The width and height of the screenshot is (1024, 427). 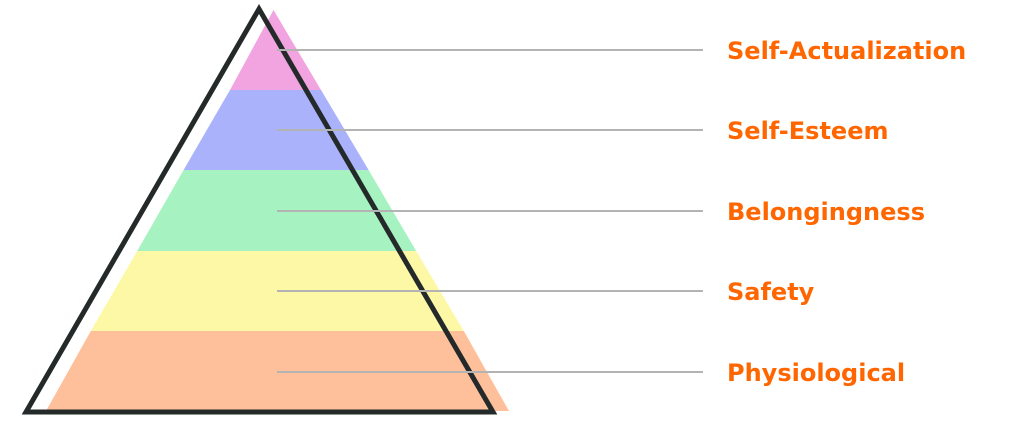 What do you see at coordinates (277, 210) in the screenshot?
I see `band-belongingness` at bounding box center [277, 210].